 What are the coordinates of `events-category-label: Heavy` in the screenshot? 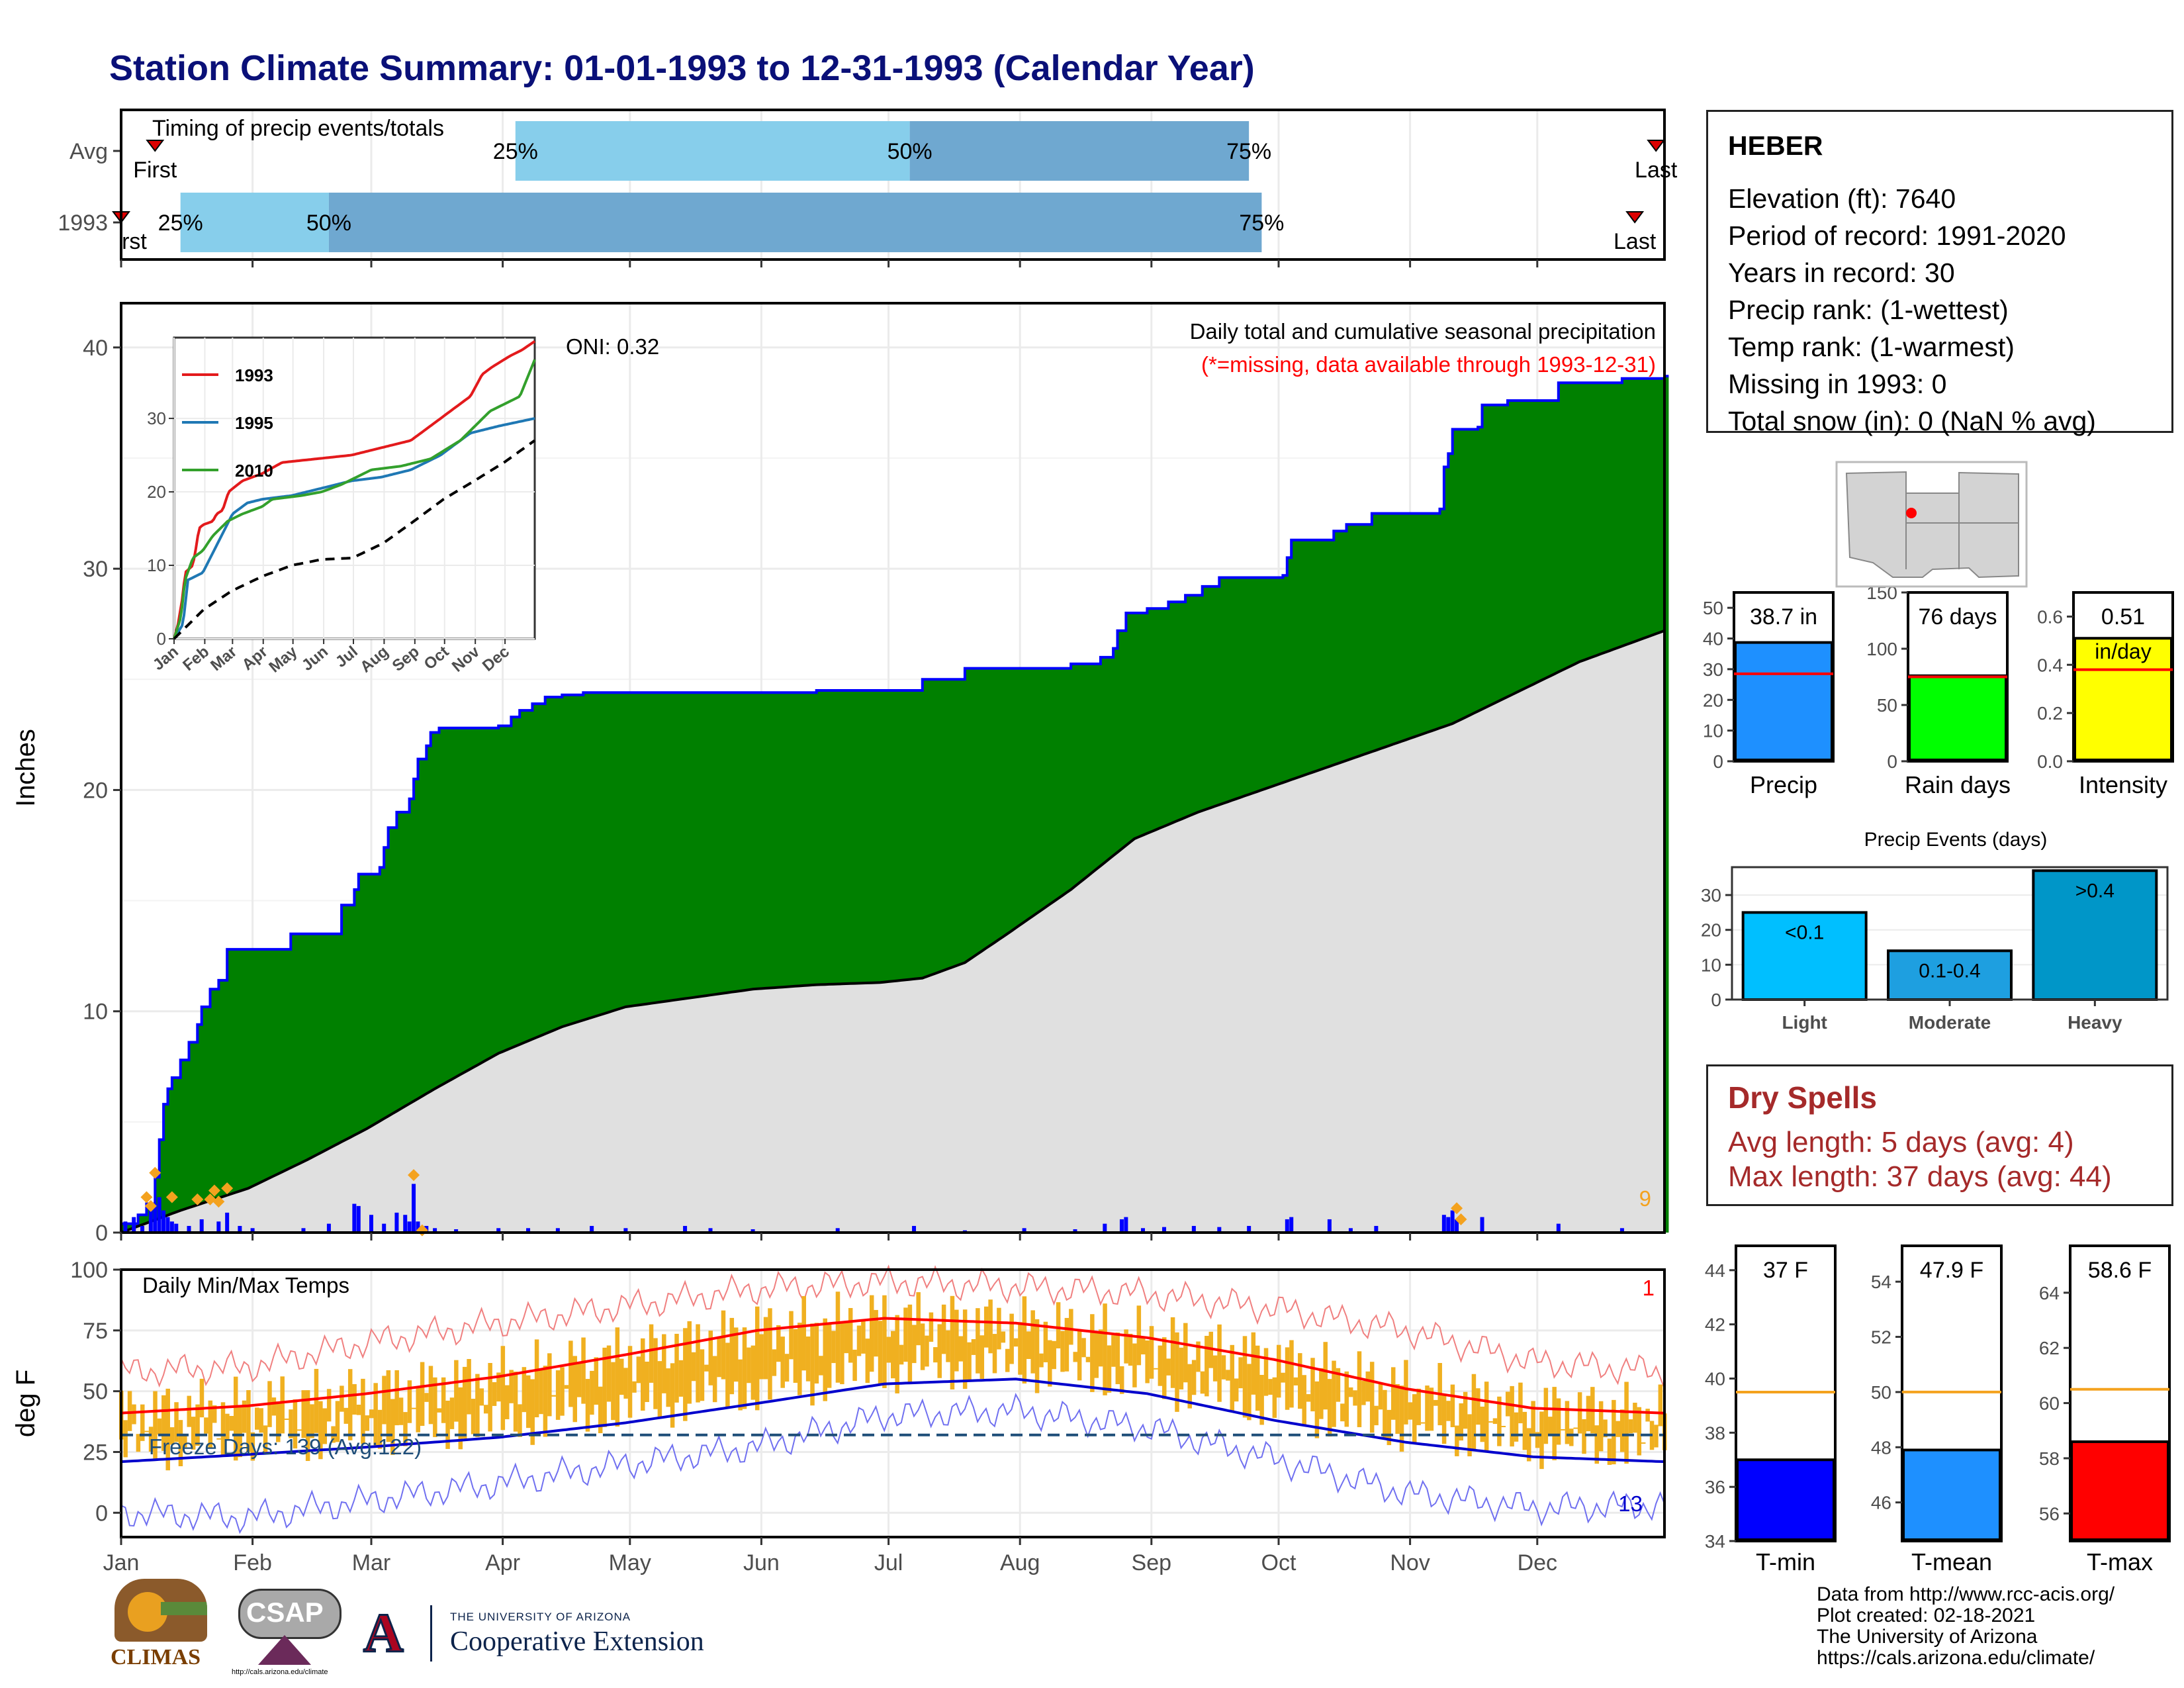 It's located at (2095, 1022).